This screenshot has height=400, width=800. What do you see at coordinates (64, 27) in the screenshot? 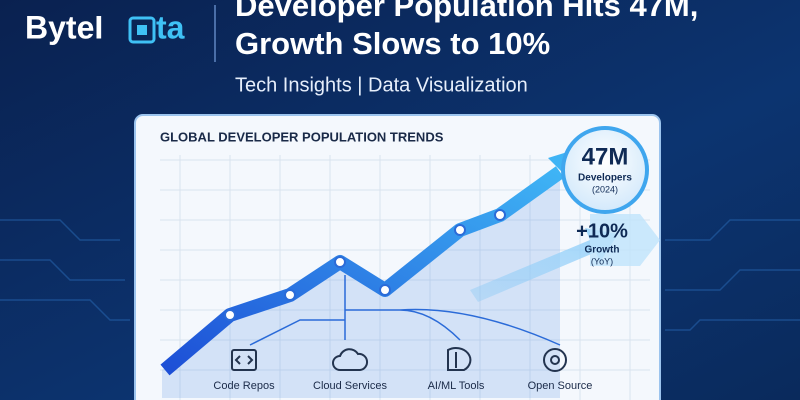
I see `logo-primary: ByteI` at bounding box center [64, 27].